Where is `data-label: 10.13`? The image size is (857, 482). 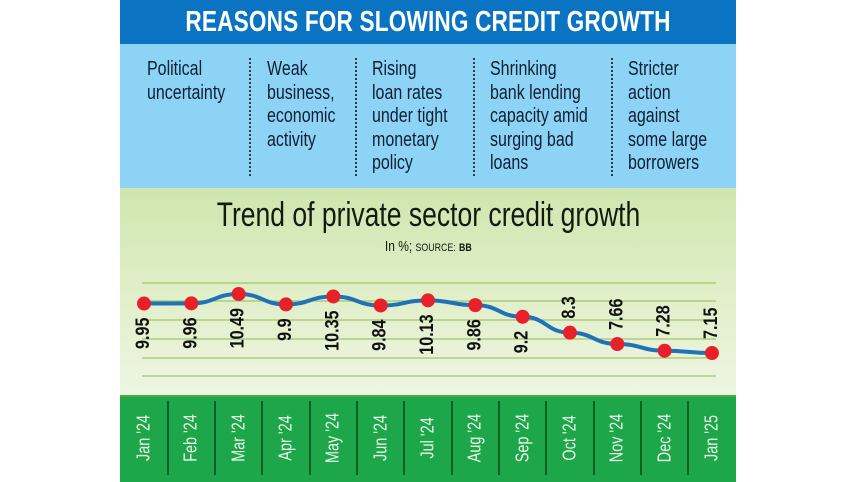 data-label: 10.13 is located at coordinates (427, 334).